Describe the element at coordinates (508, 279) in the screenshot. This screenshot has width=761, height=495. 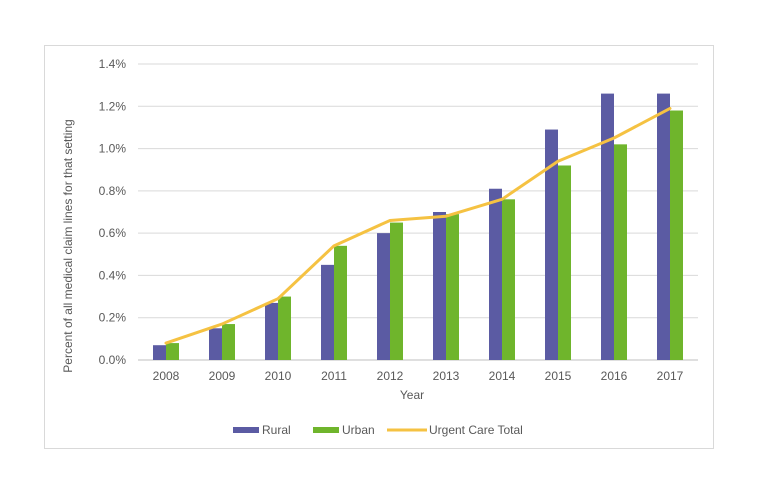
I see `bar-urban-2014` at that location.